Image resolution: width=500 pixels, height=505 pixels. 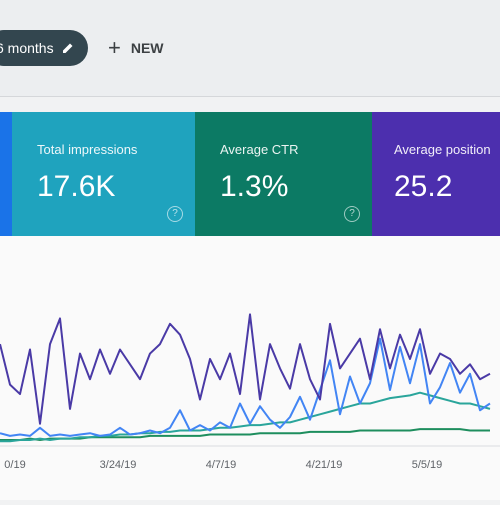 What do you see at coordinates (254, 186) in the screenshot?
I see `metric-value: 1.3%` at bounding box center [254, 186].